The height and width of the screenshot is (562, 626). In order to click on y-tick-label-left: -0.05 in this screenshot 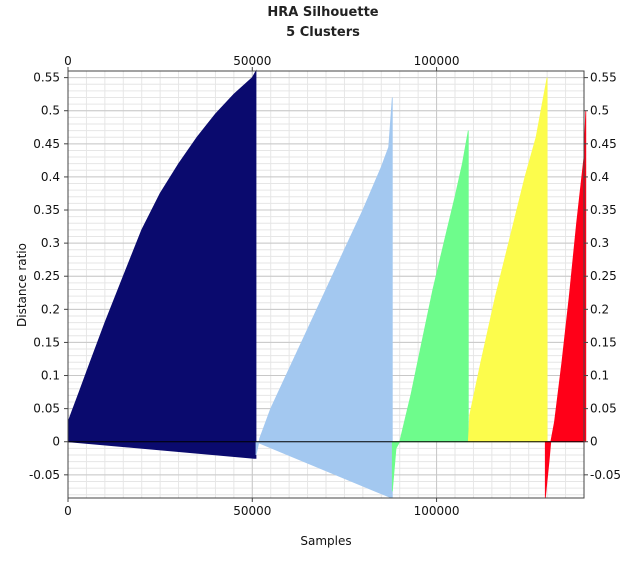, I will do `click(44, 475)`.